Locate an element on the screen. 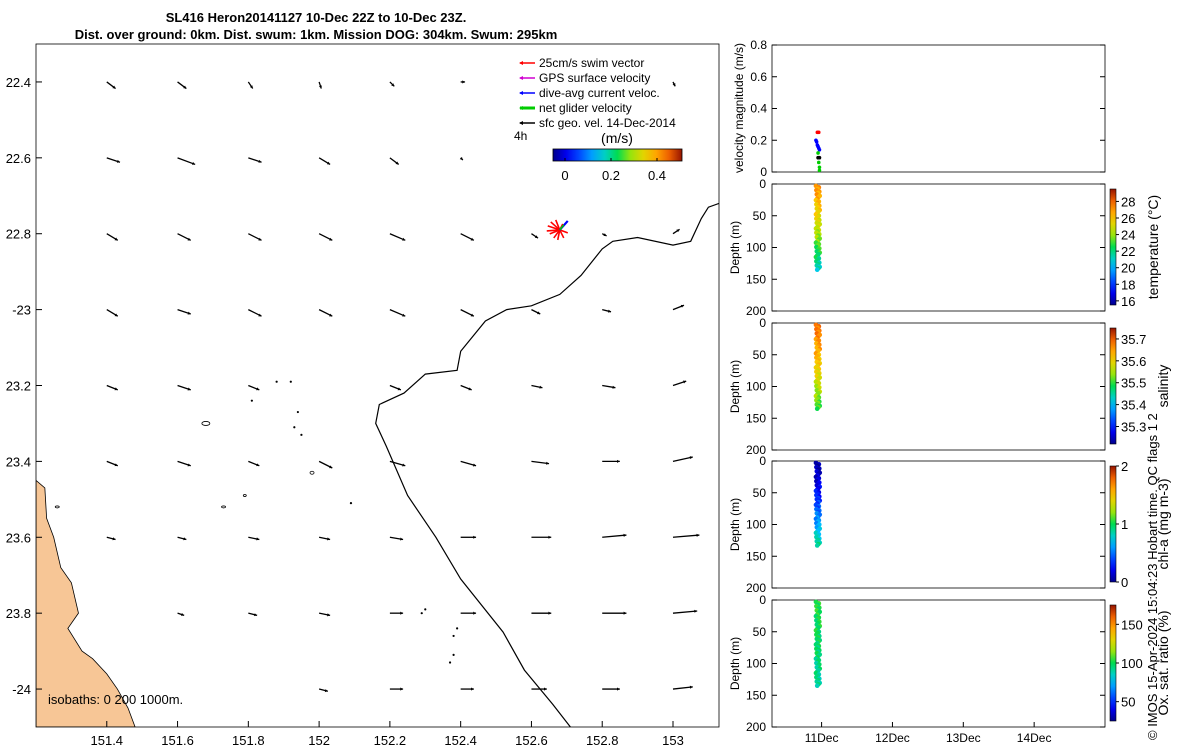 The width and height of the screenshot is (1200, 750). profile-point is located at coordinates (817, 270).